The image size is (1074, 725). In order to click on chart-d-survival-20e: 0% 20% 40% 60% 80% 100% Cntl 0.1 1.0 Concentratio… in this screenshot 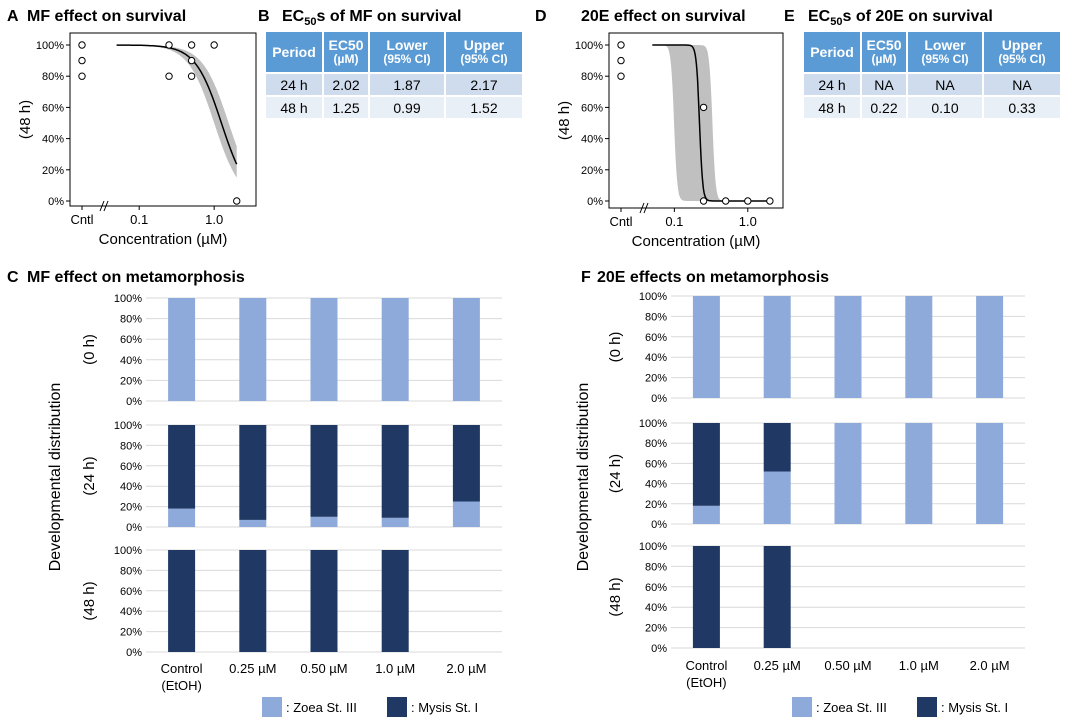, I will do `click(670, 141)`.